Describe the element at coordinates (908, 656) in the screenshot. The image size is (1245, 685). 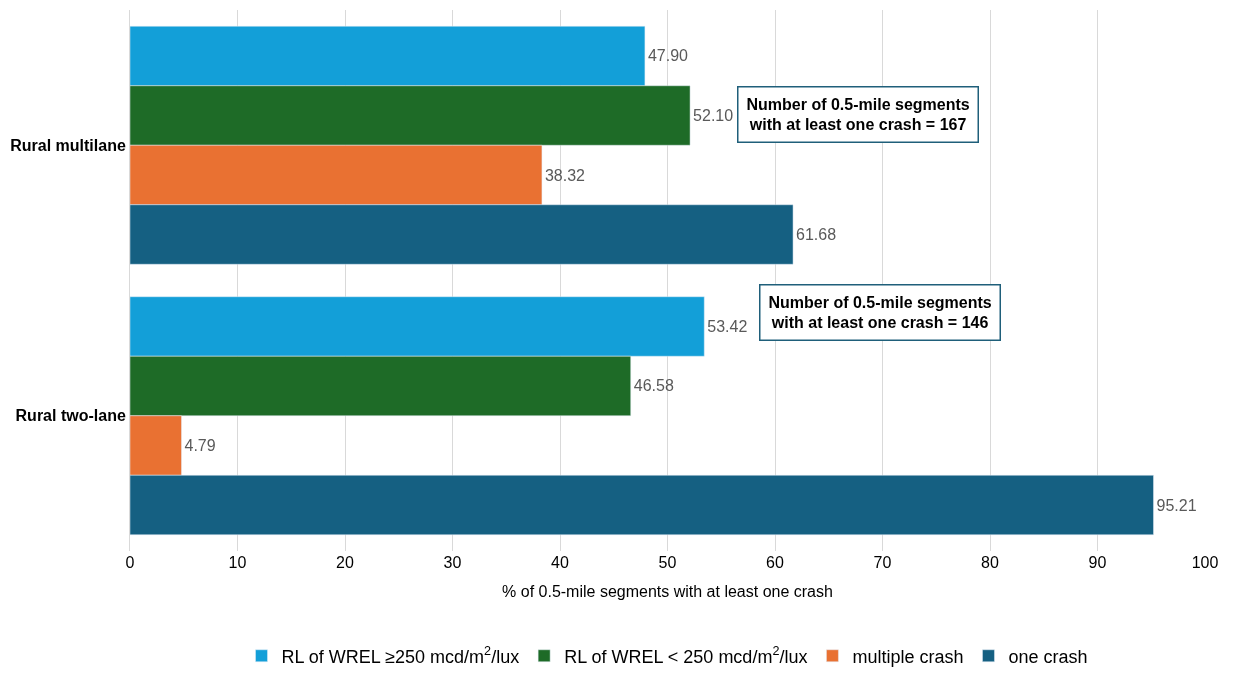
I see `legend-label: multiple crash` at that location.